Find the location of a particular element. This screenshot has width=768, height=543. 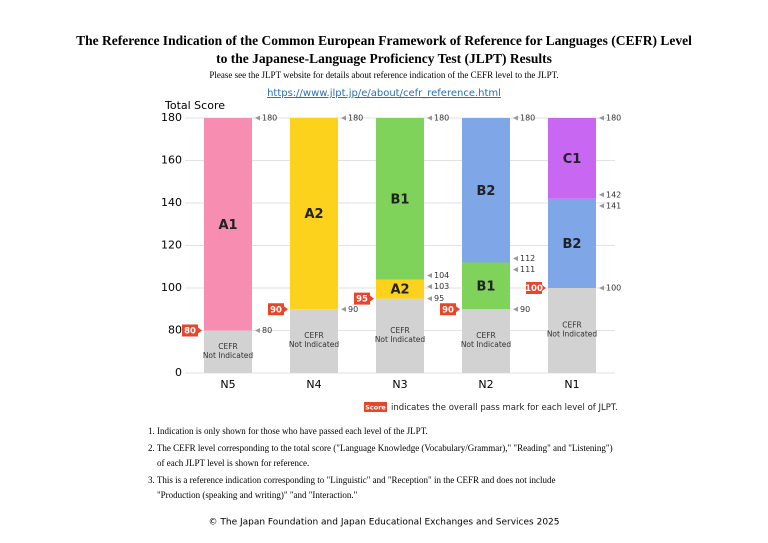

level-label: A1 is located at coordinates (227, 225).